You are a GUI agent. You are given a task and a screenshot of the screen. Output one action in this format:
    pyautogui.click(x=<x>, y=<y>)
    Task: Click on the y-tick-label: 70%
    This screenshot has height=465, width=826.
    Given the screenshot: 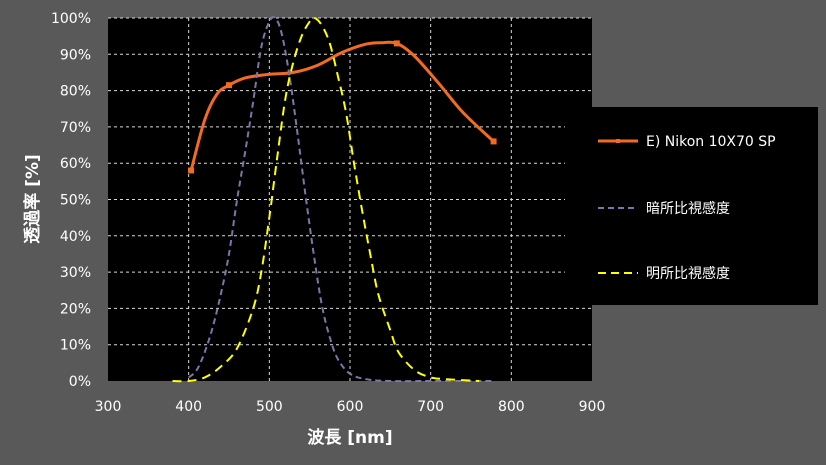 What is the action you would take?
    pyautogui.click(x=75, y=128)
    